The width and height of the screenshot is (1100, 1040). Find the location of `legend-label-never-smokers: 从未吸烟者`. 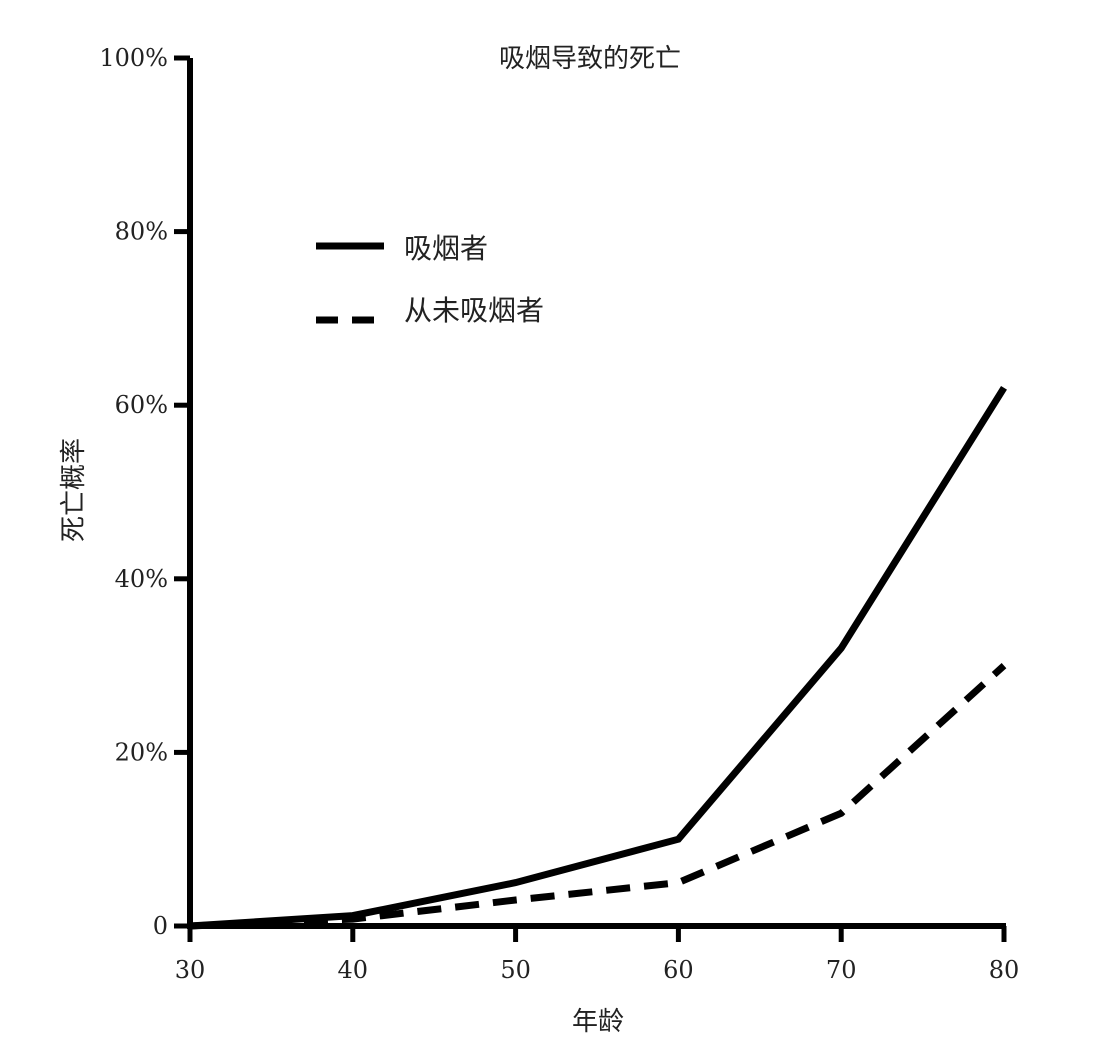

legend-label-never-smokers: 从未吸烟者 is located at coordinates (474, 310).